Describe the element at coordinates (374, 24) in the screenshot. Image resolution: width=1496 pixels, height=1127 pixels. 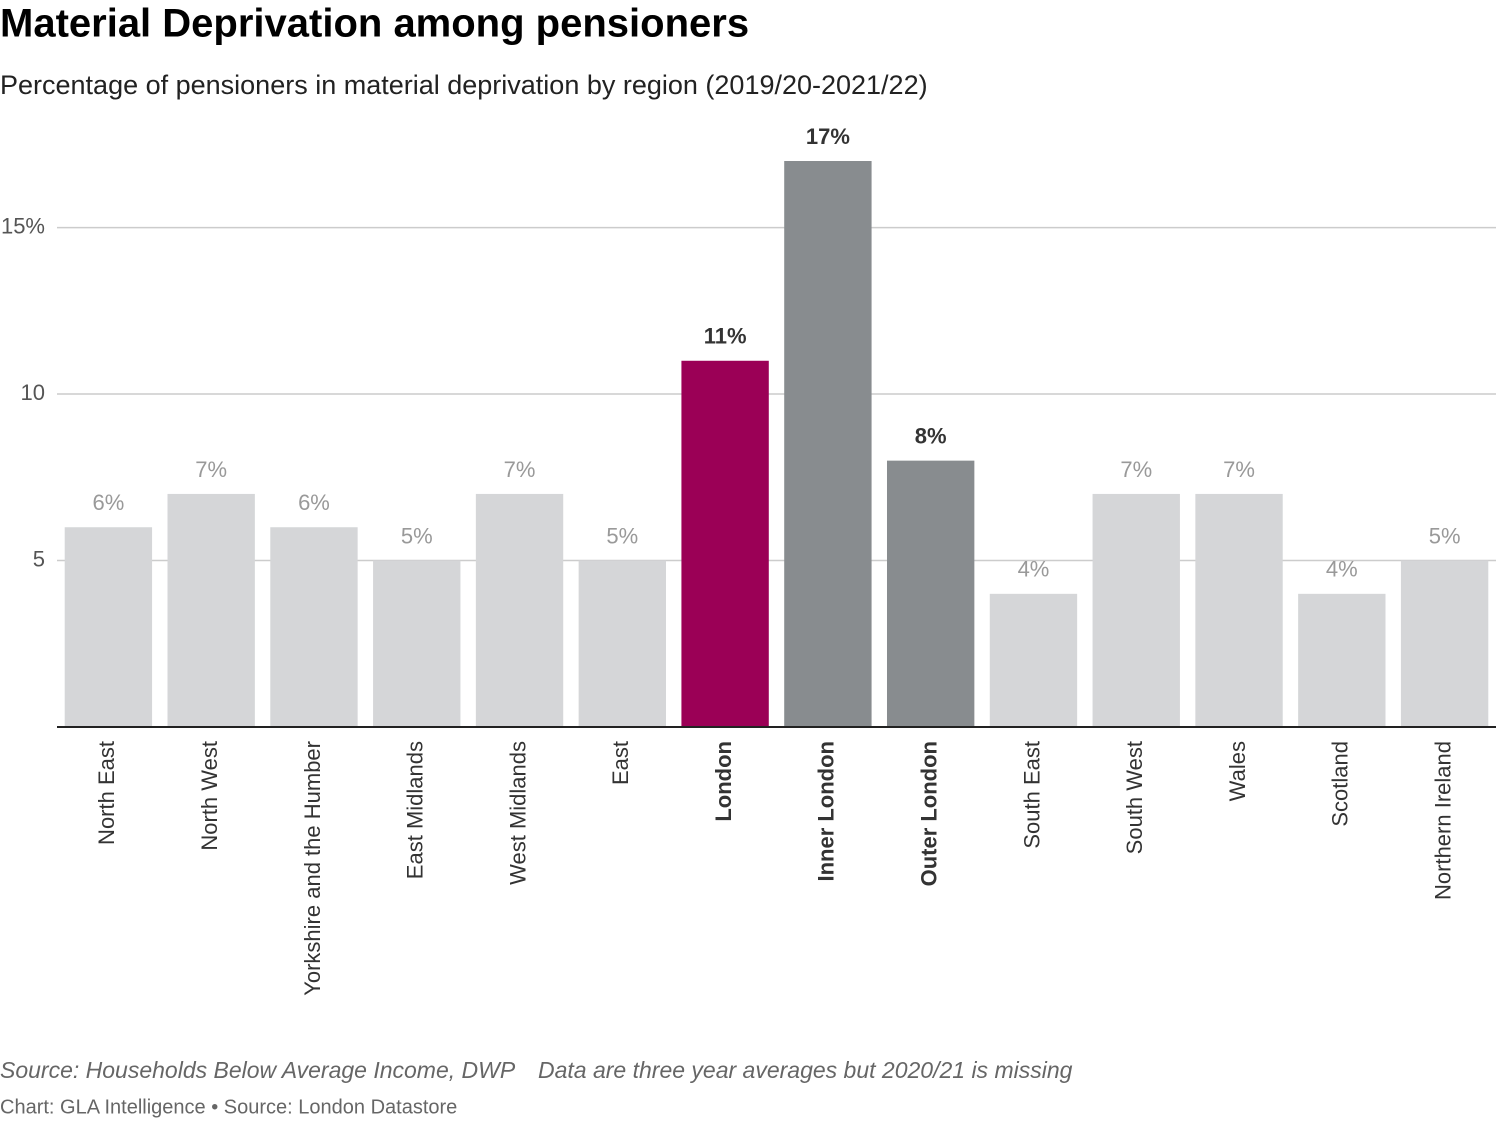
I see `chart-title: Material Deprivation among pensioners` at that location.